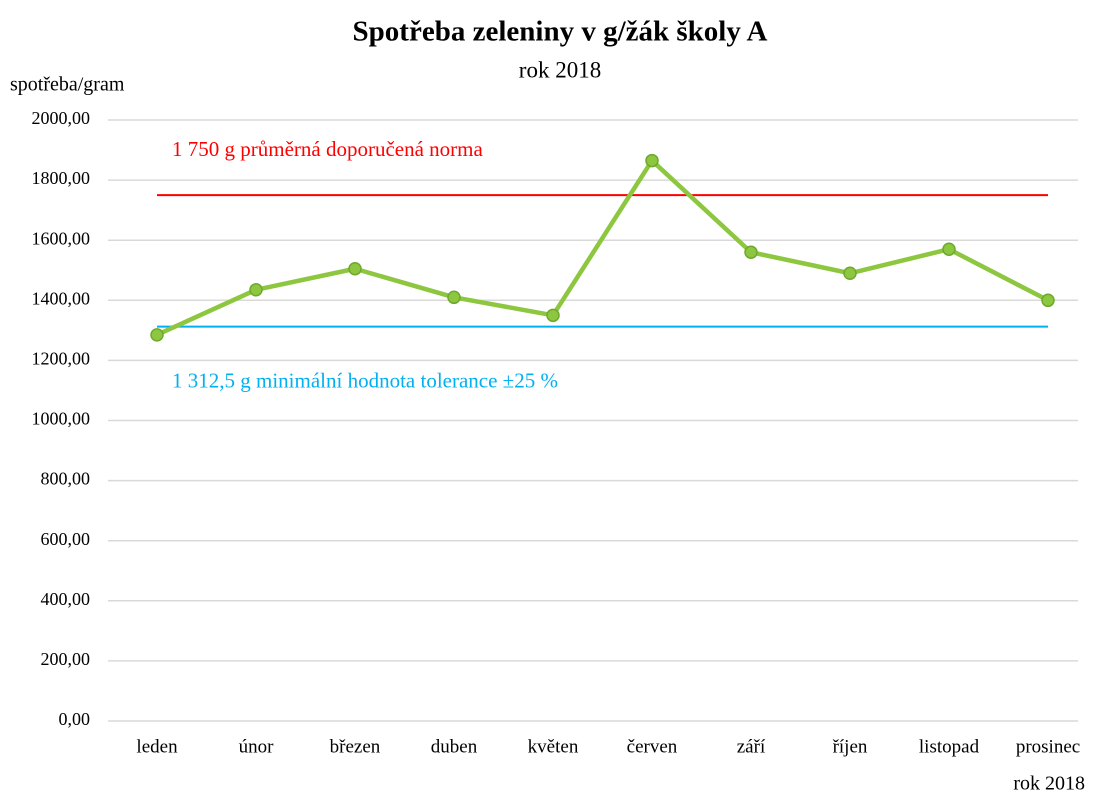 Image resolution: width=1094 pixels, height=798 pixels. Describe the element at coordinates (560, 32) in the screenshot. I see `chart-title: Spotřeba zeleniny v g/žák školy A` at that location.